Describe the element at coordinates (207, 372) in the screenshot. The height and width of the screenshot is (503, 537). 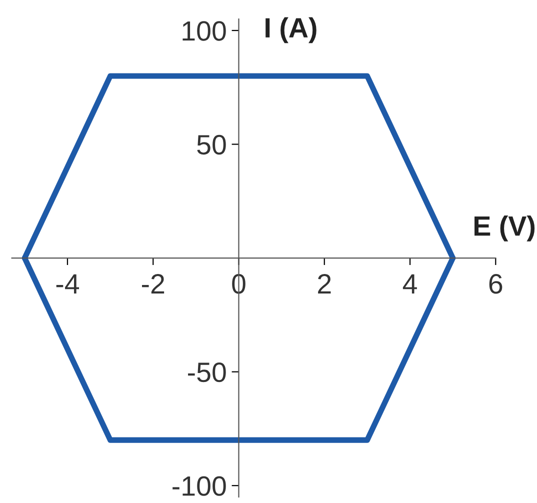
I see `y-tick-label: -50` at that location.